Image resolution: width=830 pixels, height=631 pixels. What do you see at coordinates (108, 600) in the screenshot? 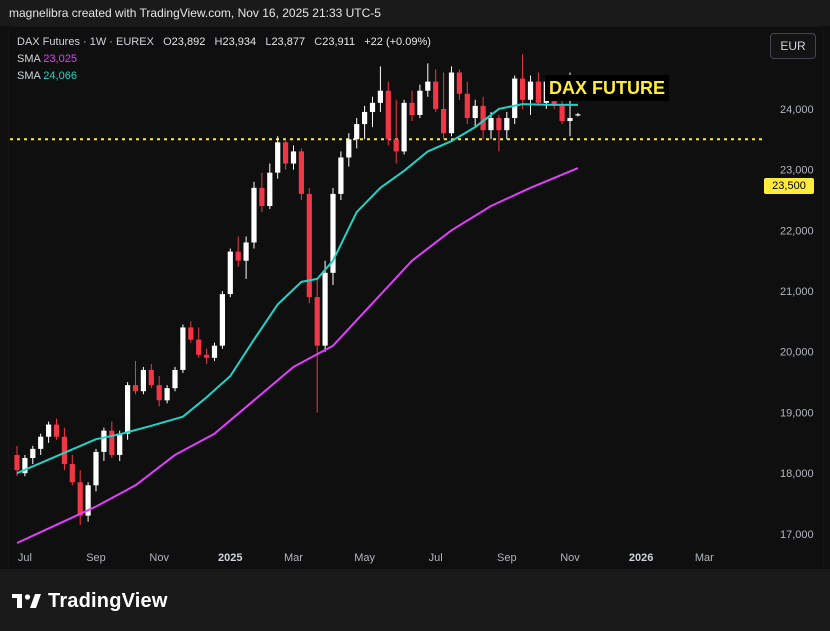
I see `tradingview-brand-text: TradingView` at bounding box center [108, 600].